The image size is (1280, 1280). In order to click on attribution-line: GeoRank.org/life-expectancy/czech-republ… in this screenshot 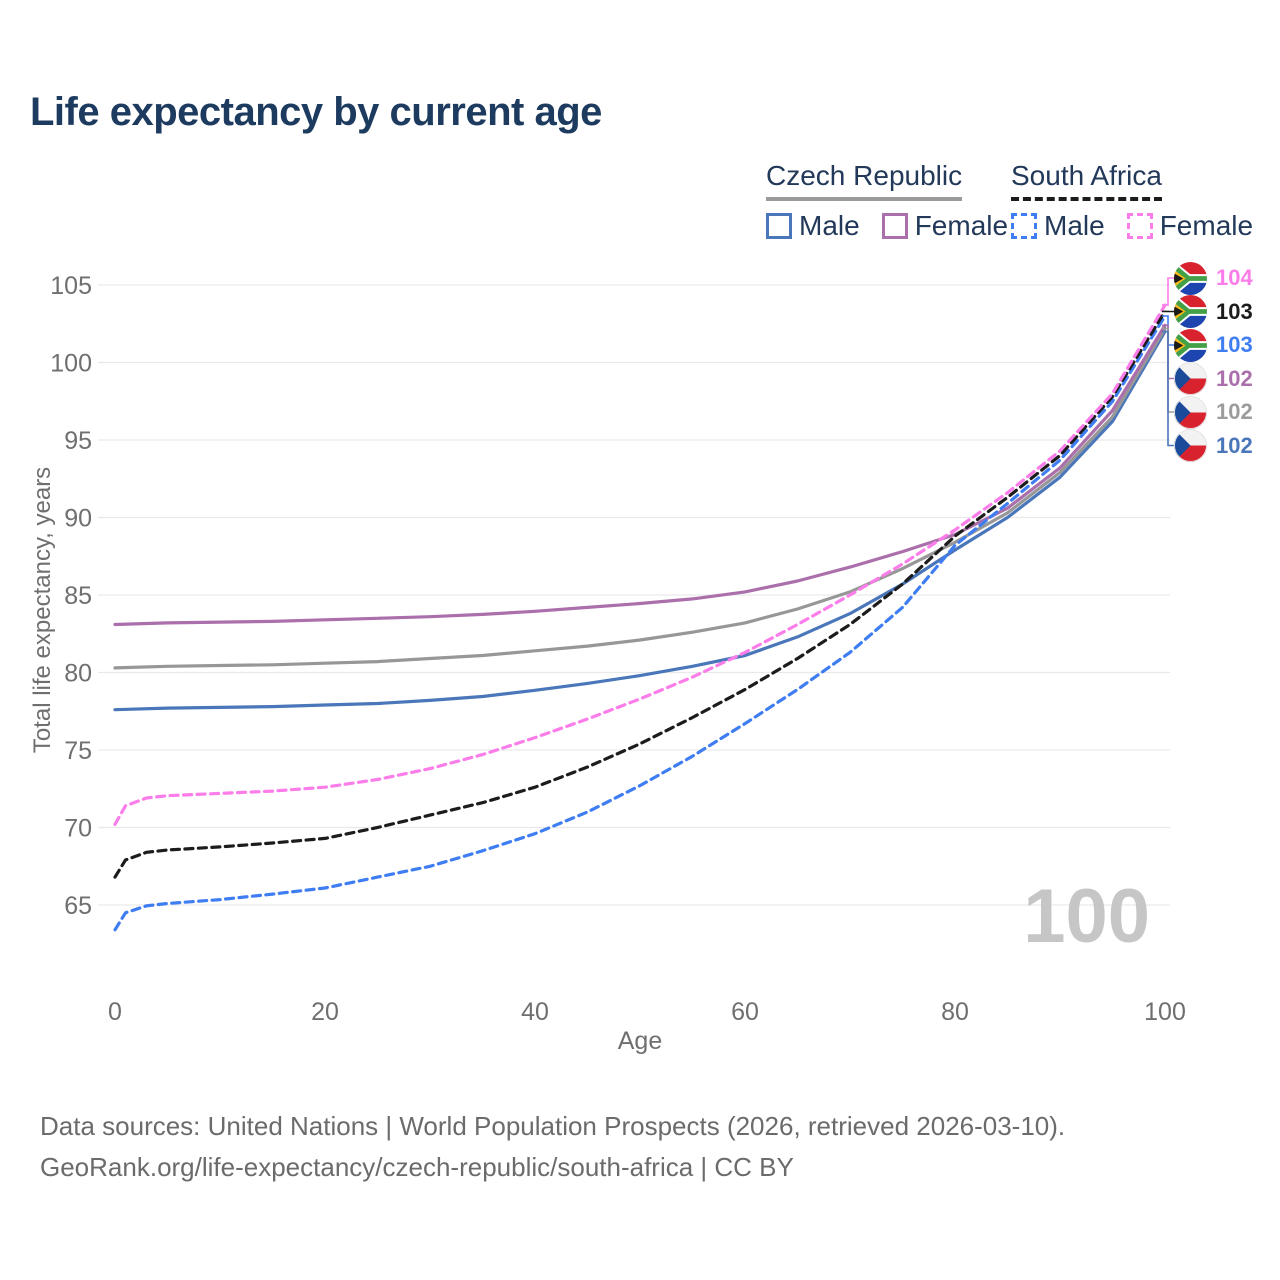, I will do `click(417, 1167)`.